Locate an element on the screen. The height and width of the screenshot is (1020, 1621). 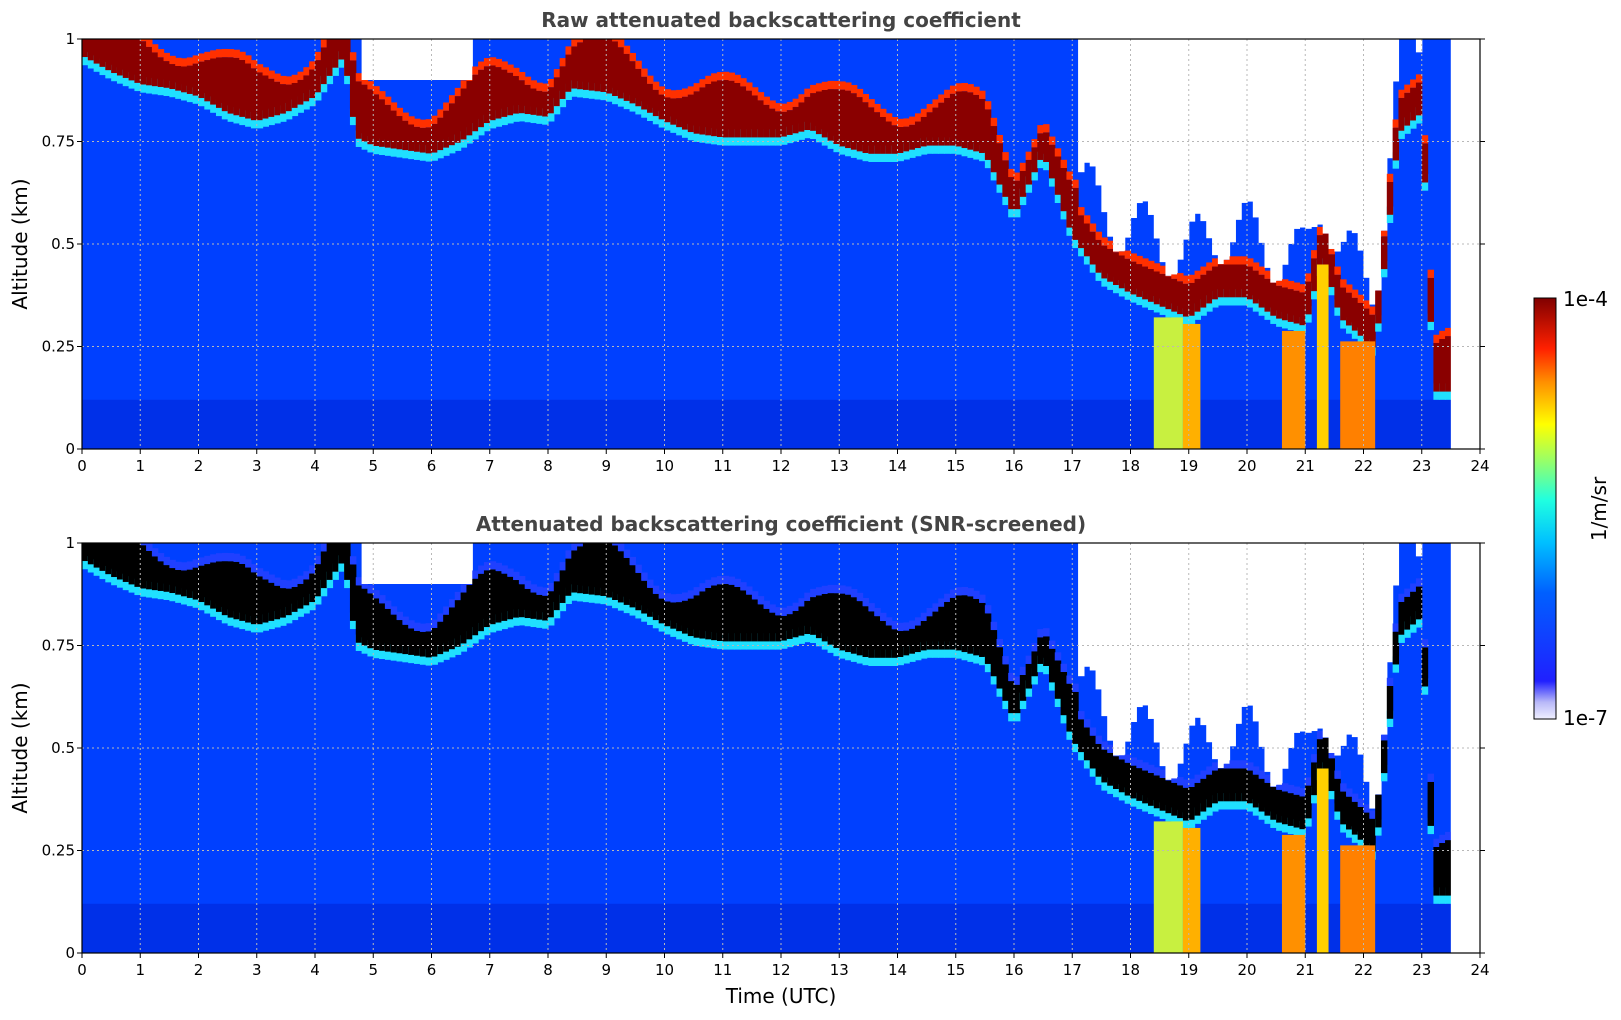
colorbar-max-label: 1e-4 is located at coordinates (1585, 299).